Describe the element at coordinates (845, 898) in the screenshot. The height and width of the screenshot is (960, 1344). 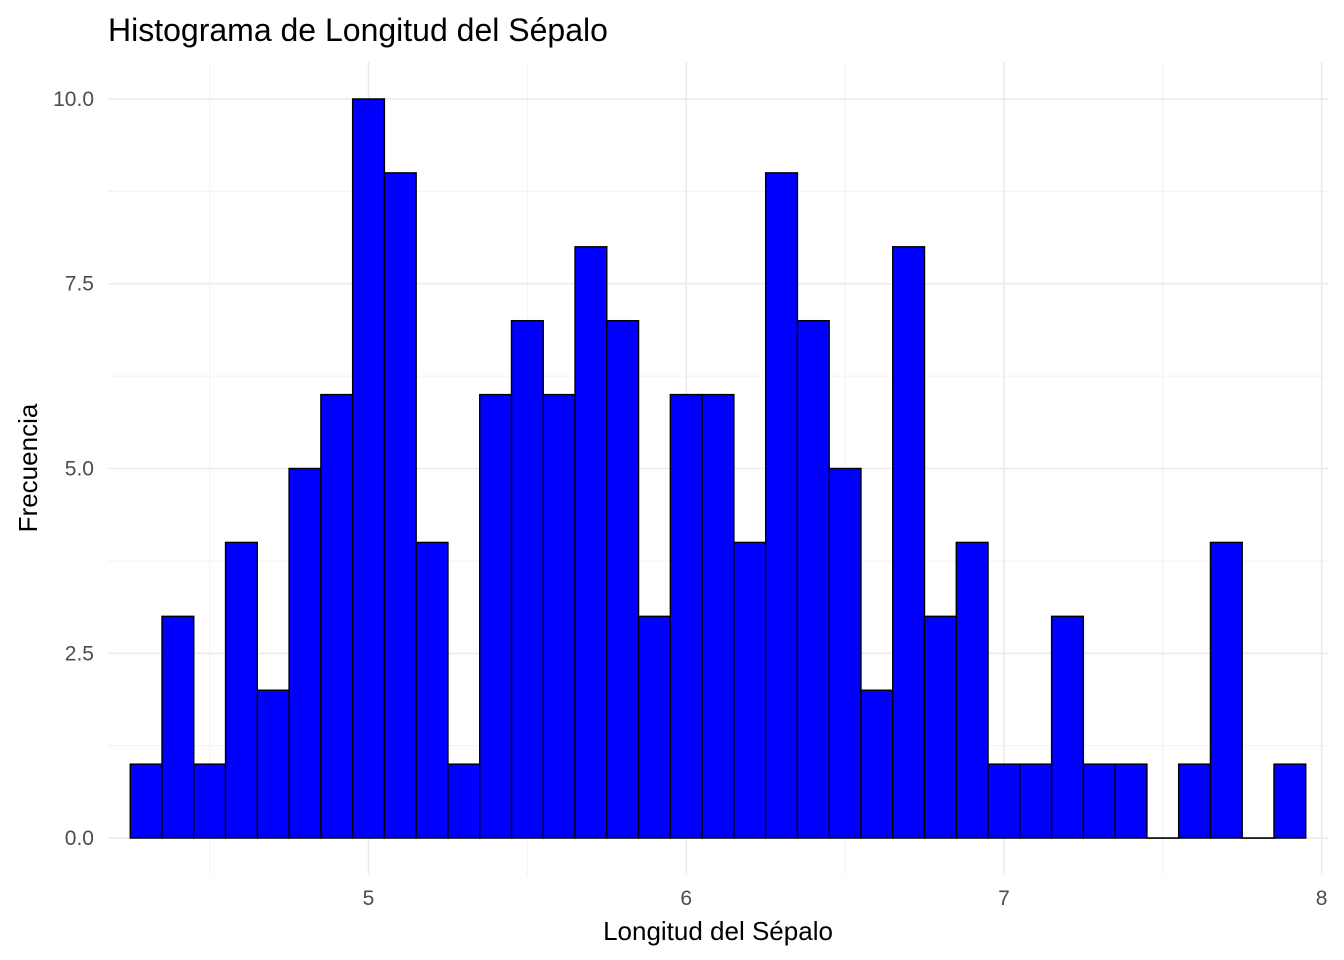
I see `x-axis-tick-labels: 5 6 7 8` at that location.